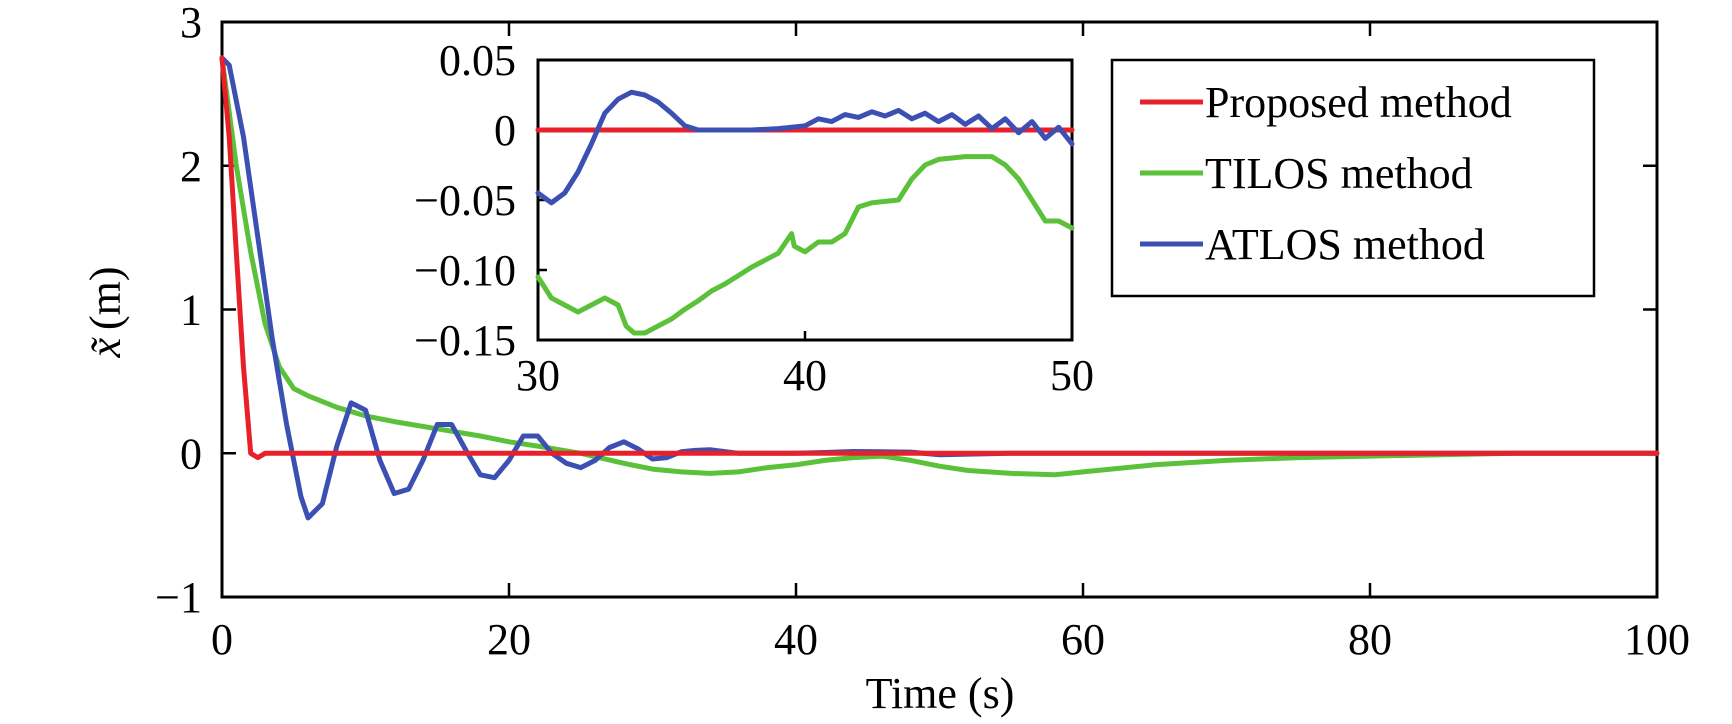 The height and width of the screenshot is (724, 1732). I want to click on inset-series-tilos-method, so click(805, 245).